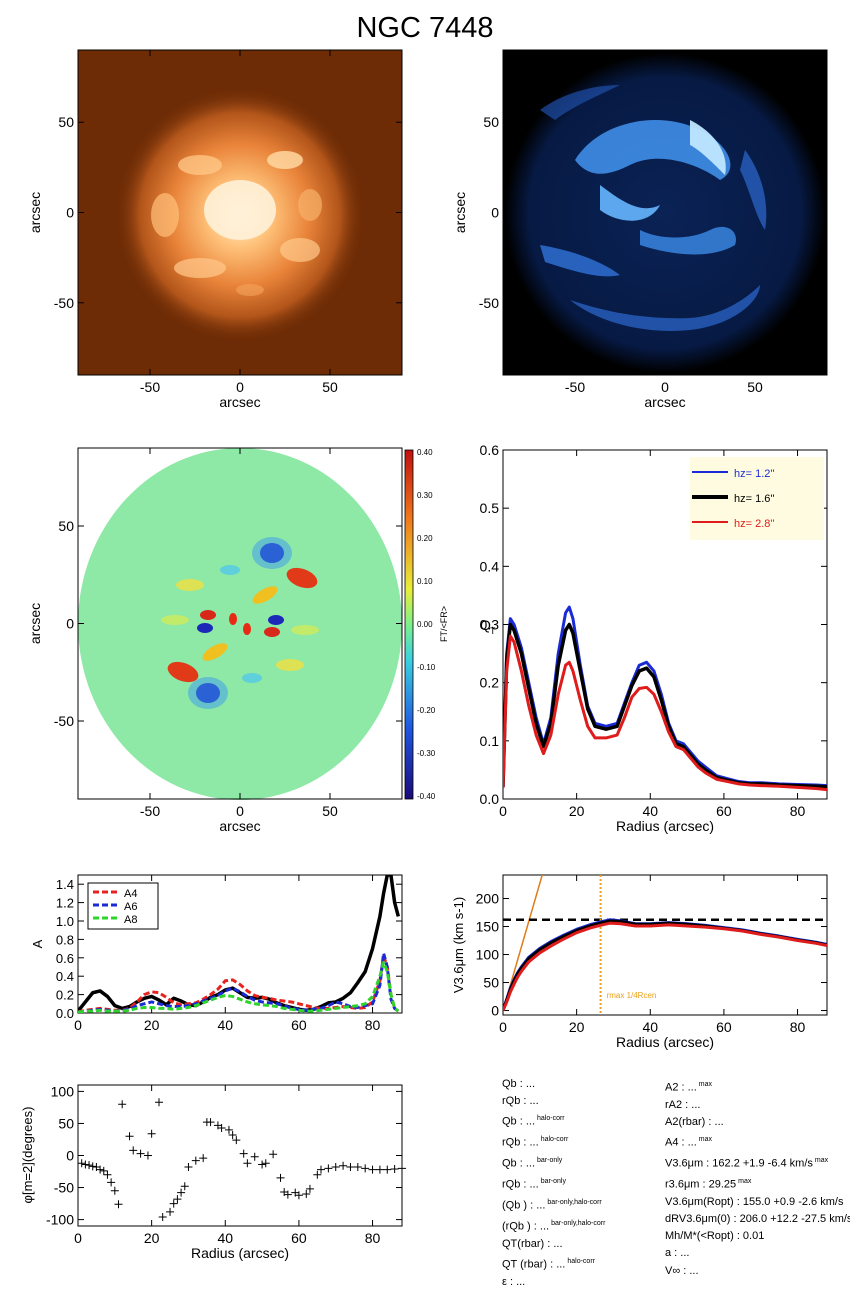  I want to click on vc-xtick-label: 0, so click(503, 1027).